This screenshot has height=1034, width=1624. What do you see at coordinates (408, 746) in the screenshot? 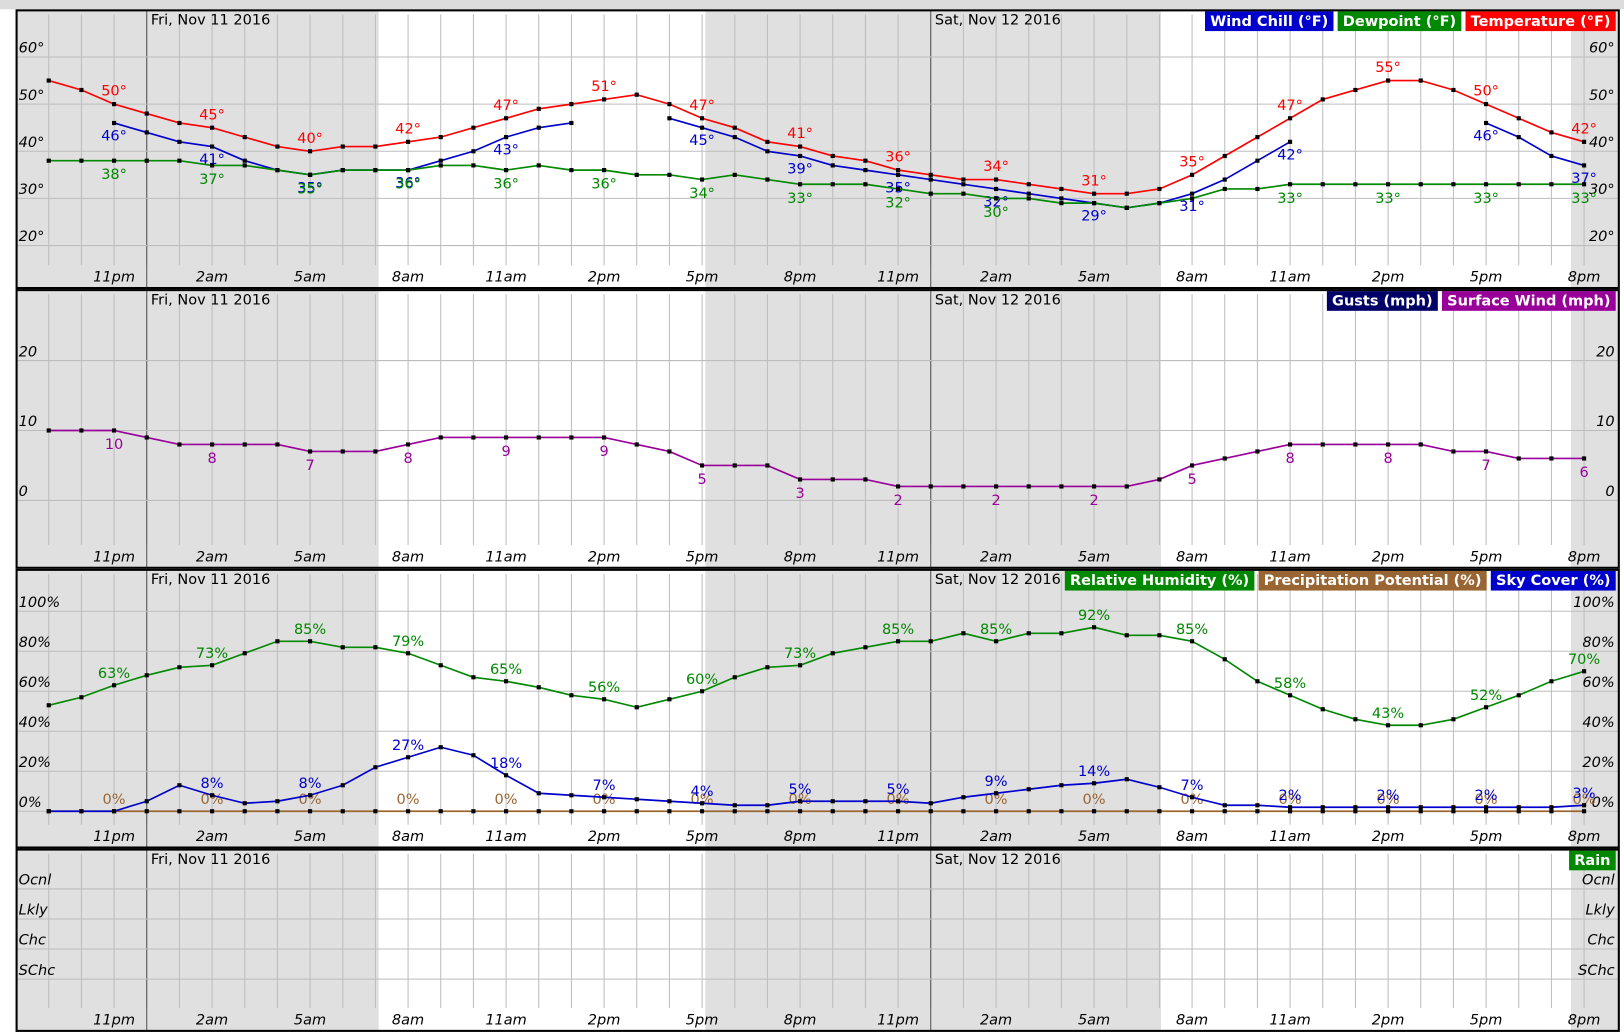
I see `value-label: 27%` at bounding box center [408, 746].